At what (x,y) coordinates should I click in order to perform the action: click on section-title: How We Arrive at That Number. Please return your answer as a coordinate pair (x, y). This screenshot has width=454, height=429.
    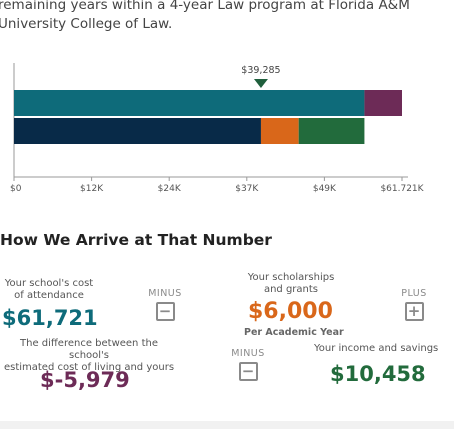
    Looking at the image, I should click on (136, 240).